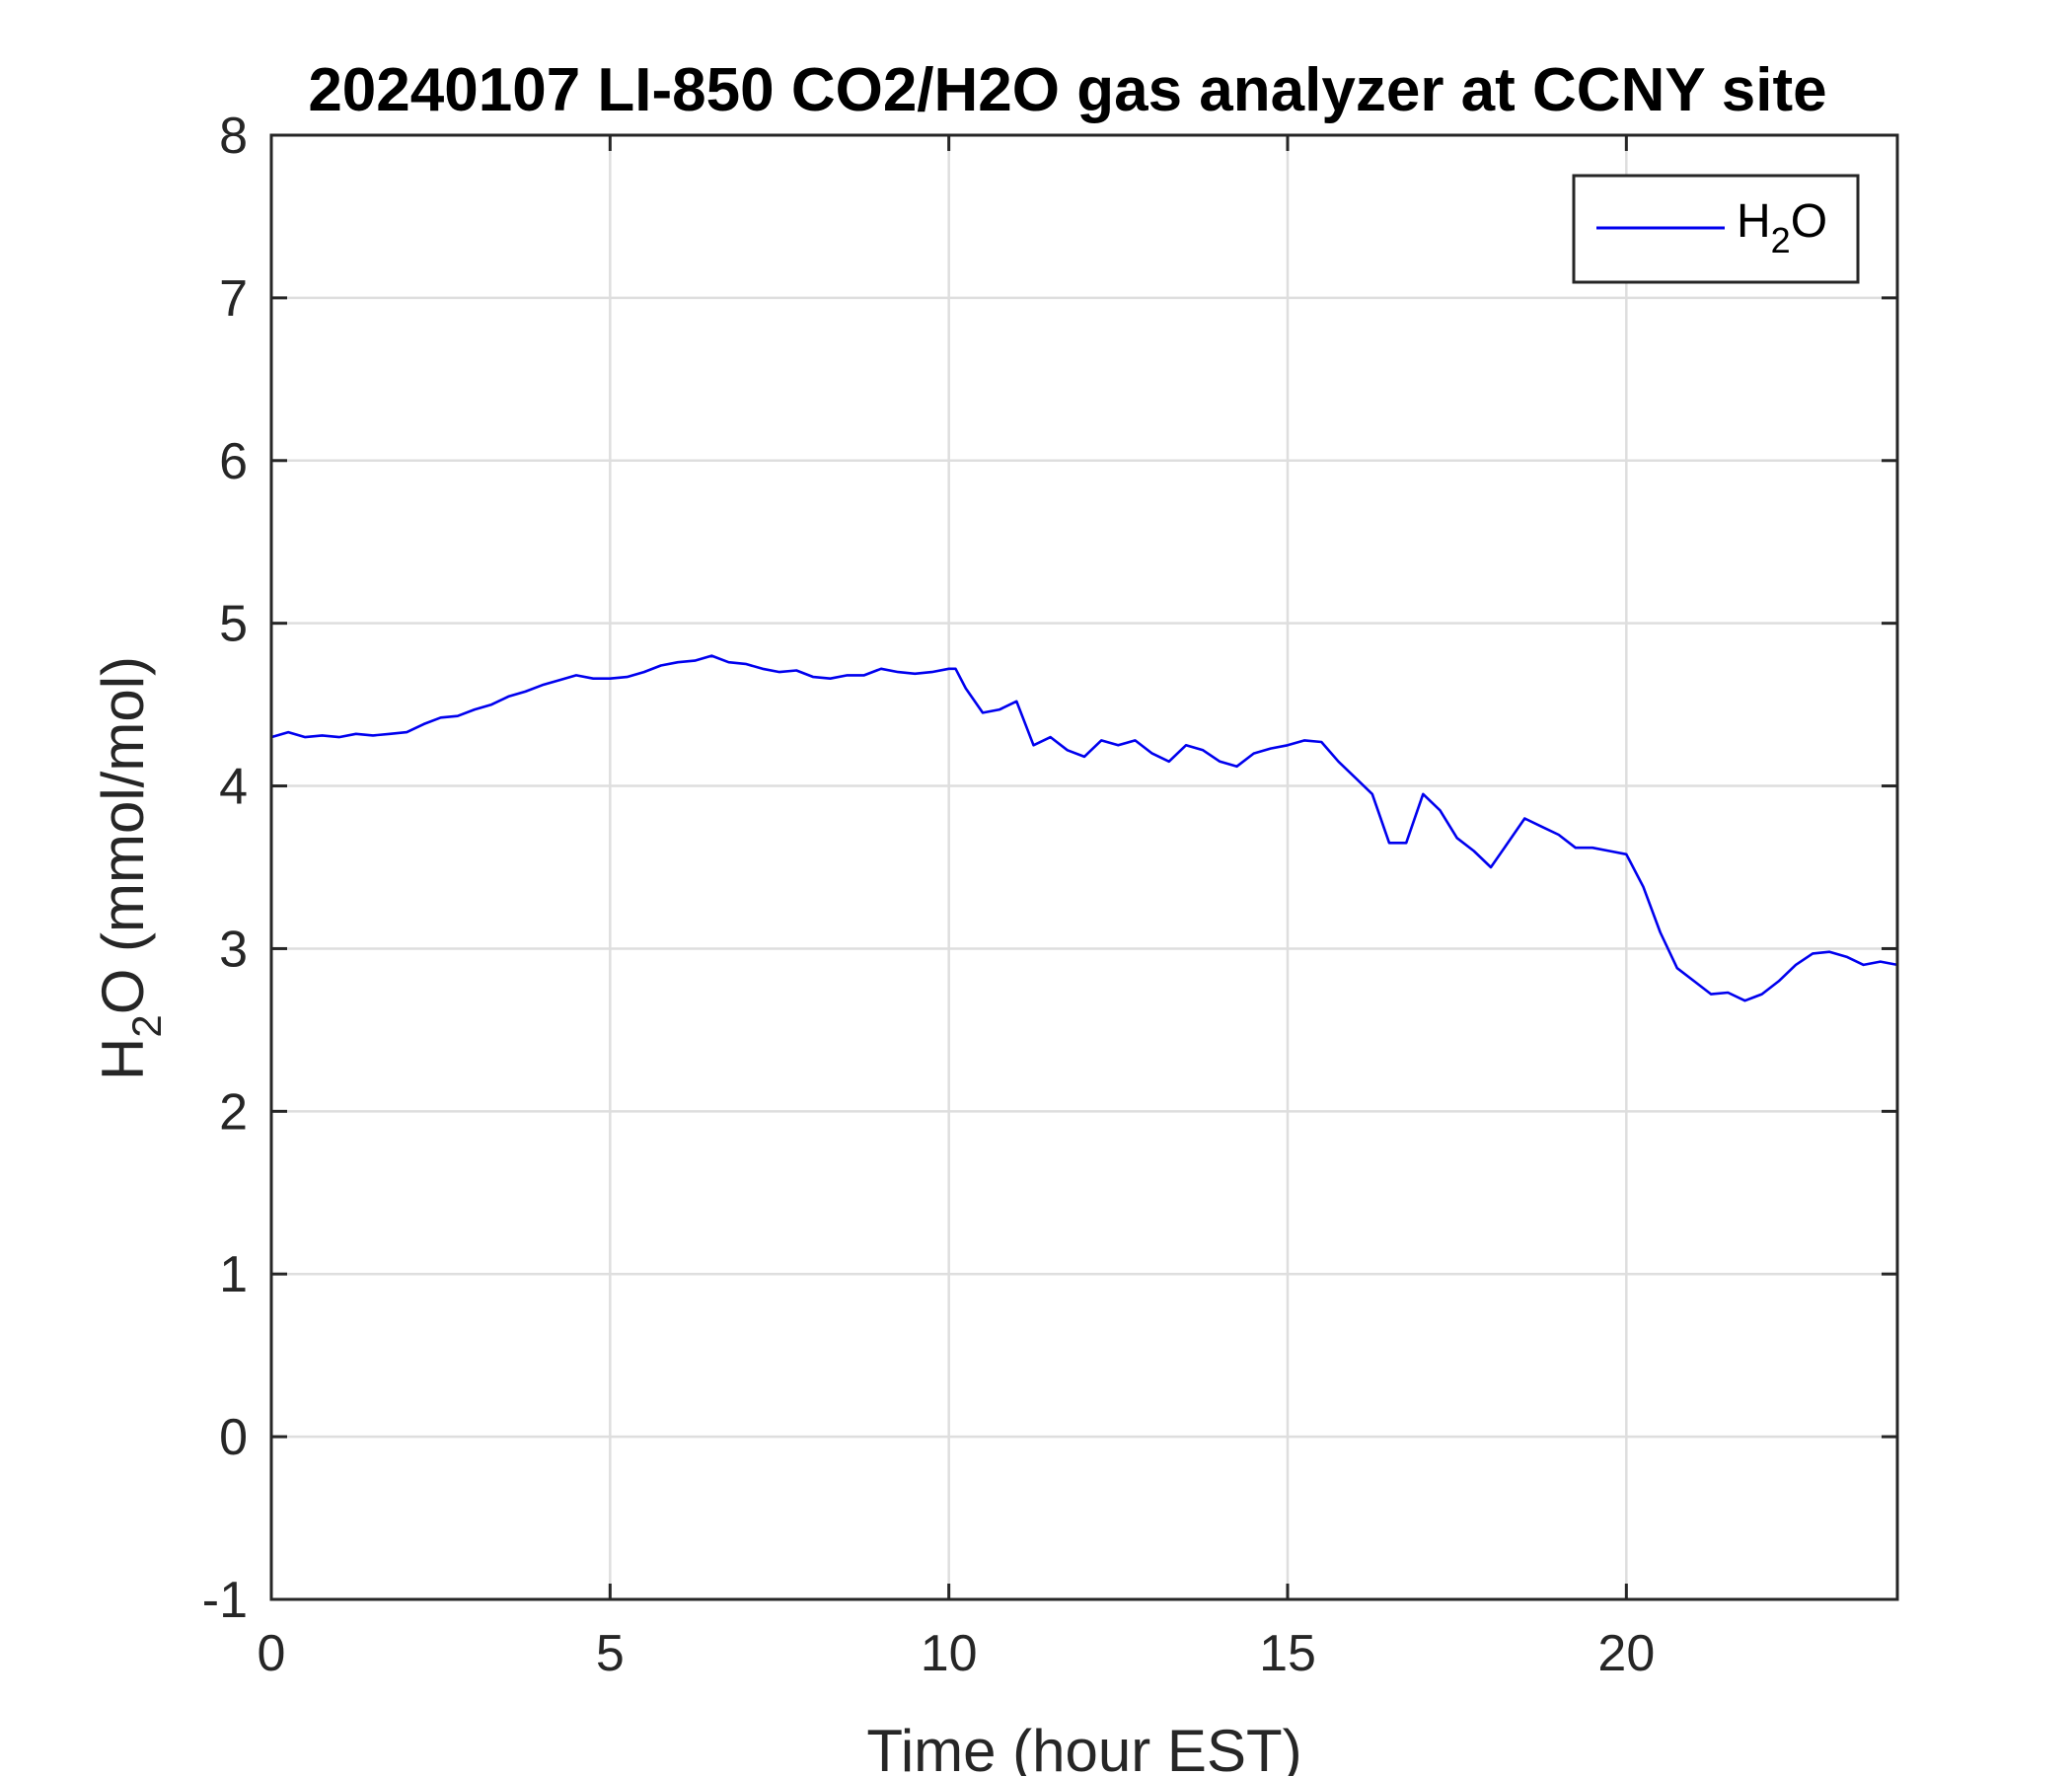 The width and height of the screenshot is (2072, 1776). Describe the element at coordinates (234, 625) in the screenshot. I see `y-tick-label: 5` at that location.